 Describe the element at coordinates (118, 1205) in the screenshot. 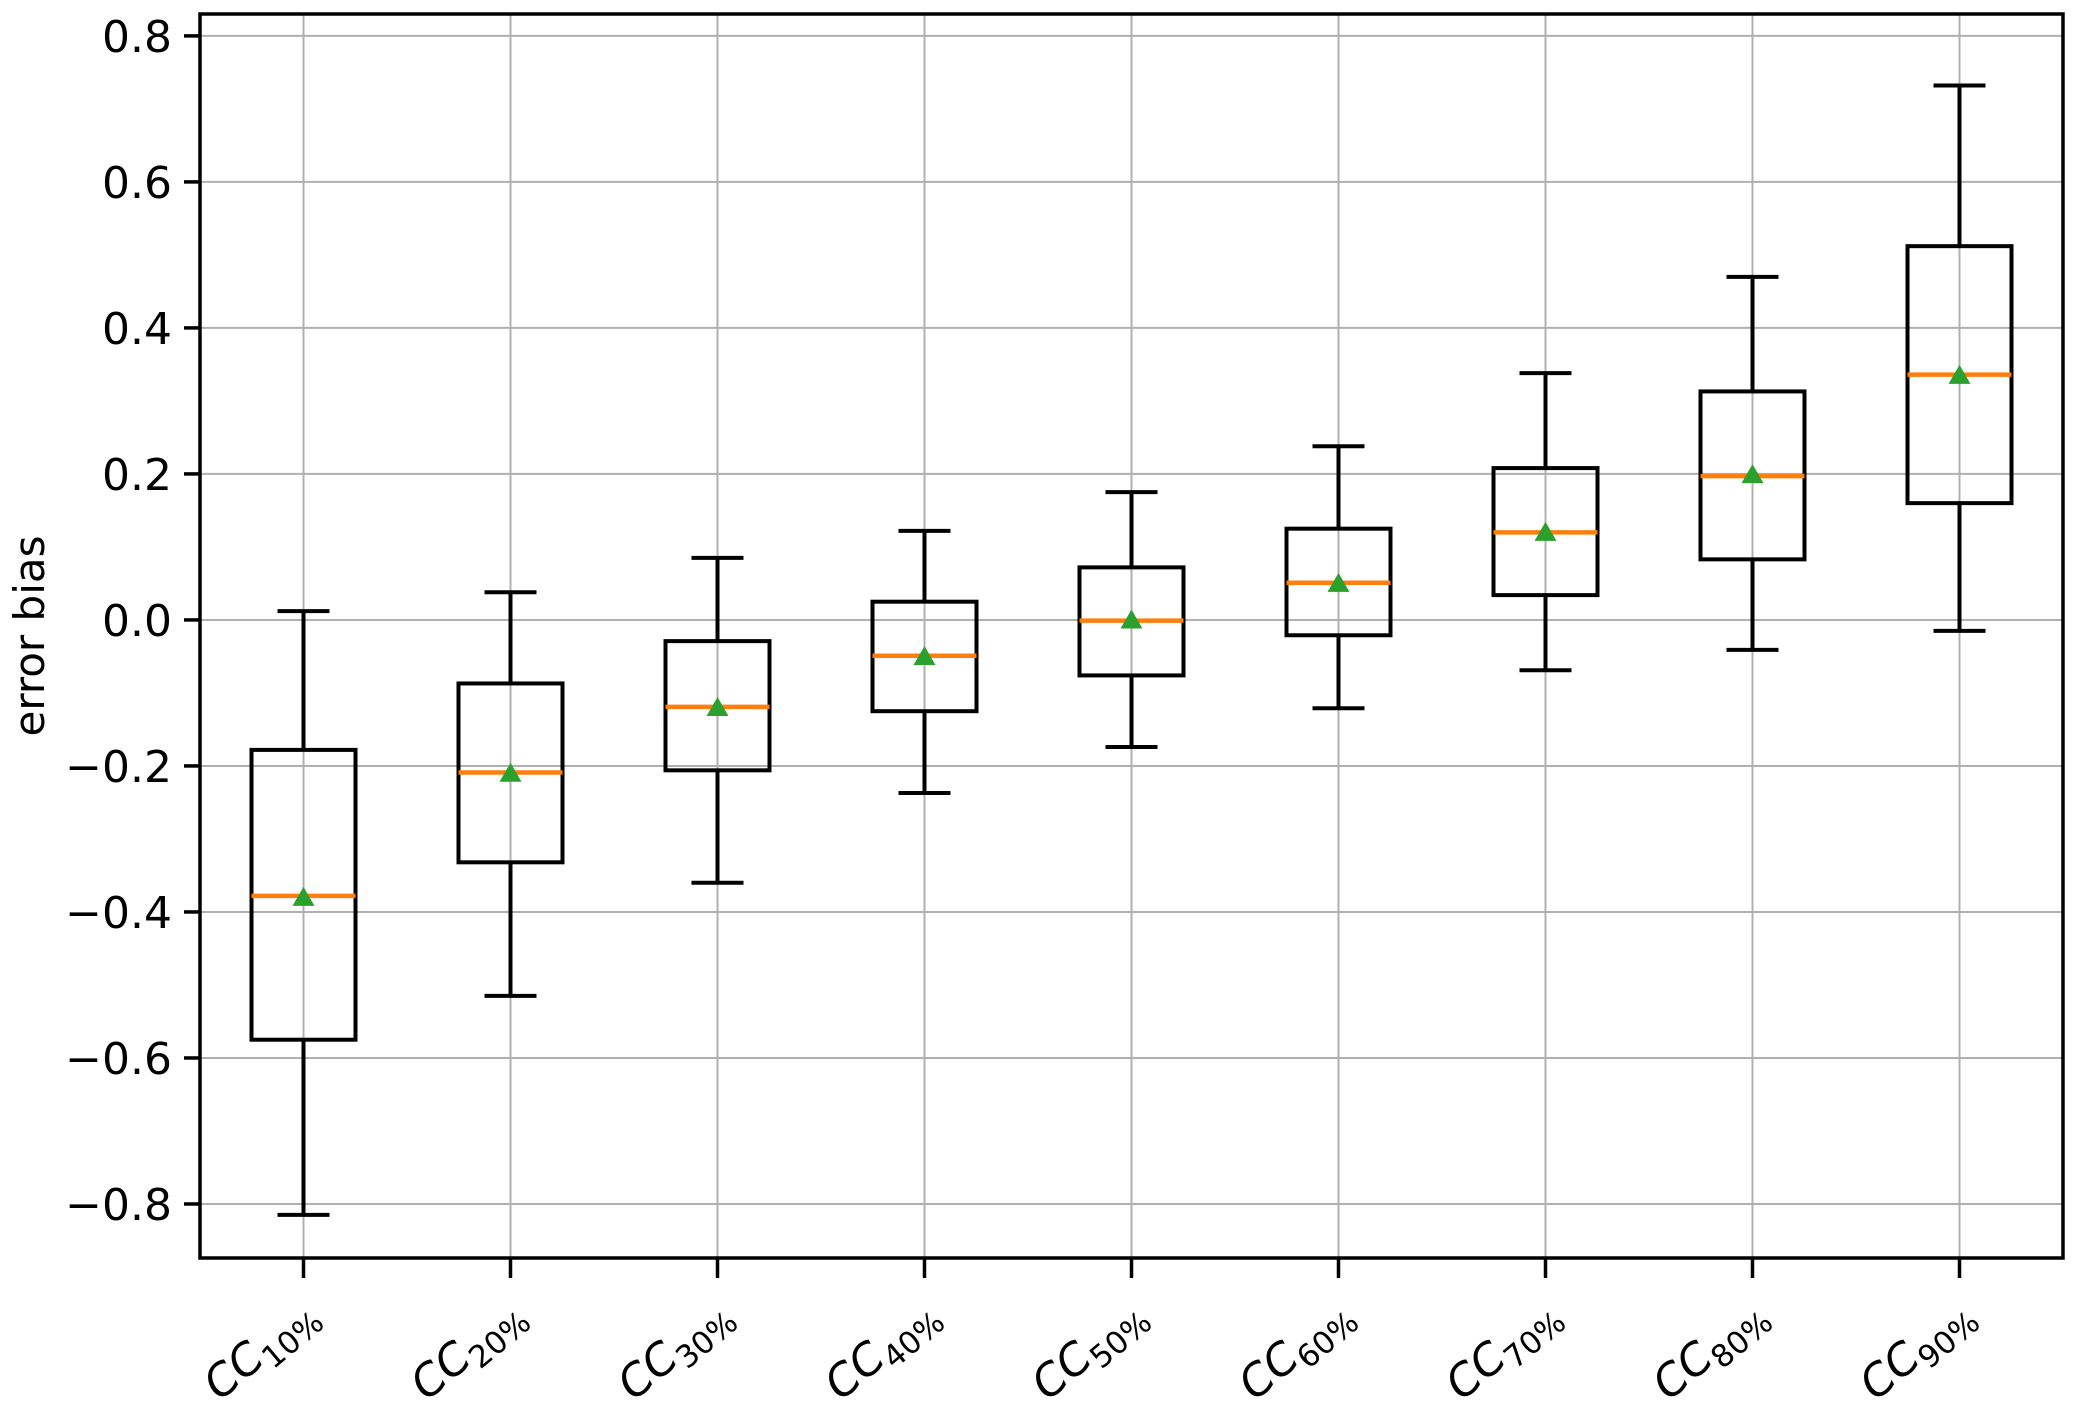

I see `y-tick-label: −0.8` at that location.